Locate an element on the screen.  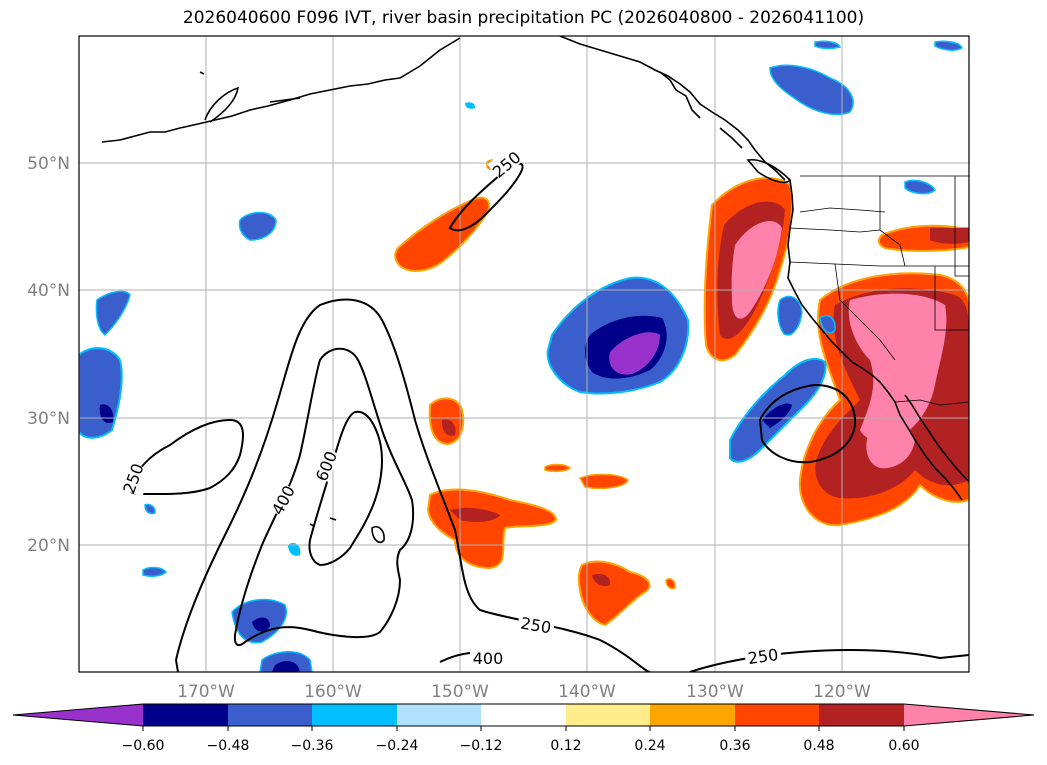
colorbar-extend-low is located at coordinates (78, 715).